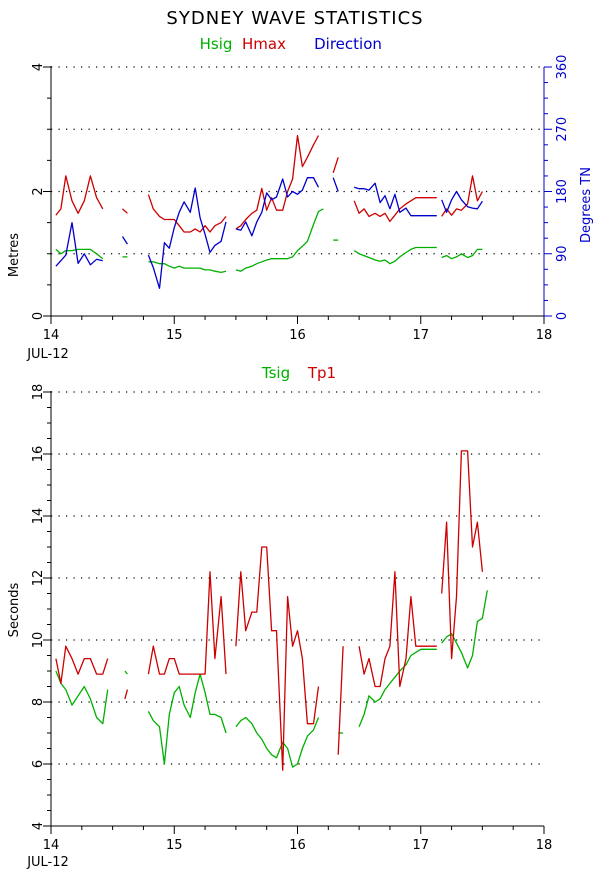 This screenshot has width=603, height=875. I want to click on series-tsig, so click(271, 679).